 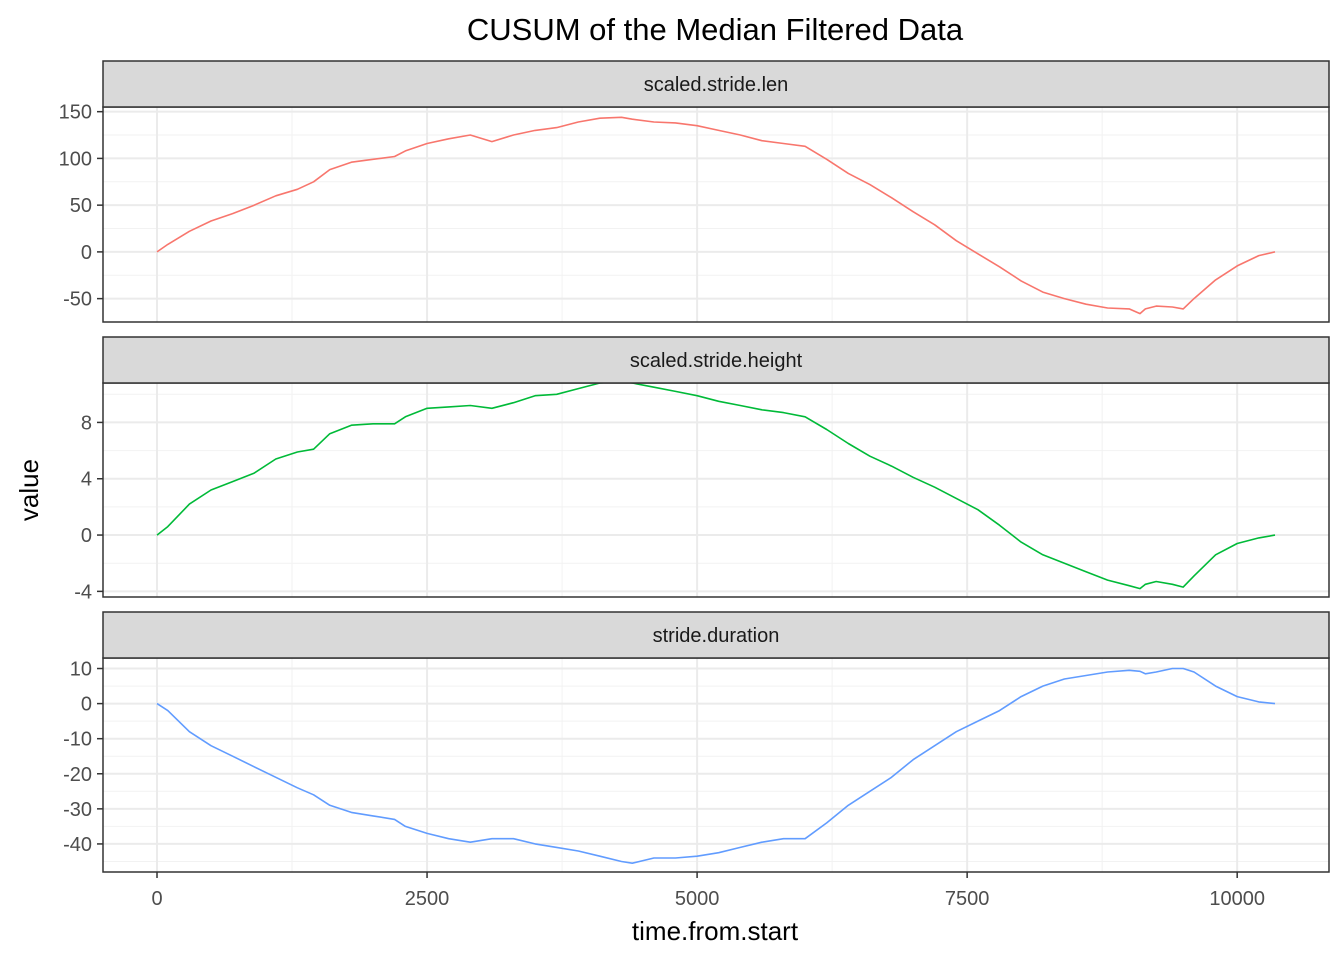 What do you see at coordinates (156, 899) in the screenshot?
I see `x-tick-label: 0` at bounding box center [156, 899].